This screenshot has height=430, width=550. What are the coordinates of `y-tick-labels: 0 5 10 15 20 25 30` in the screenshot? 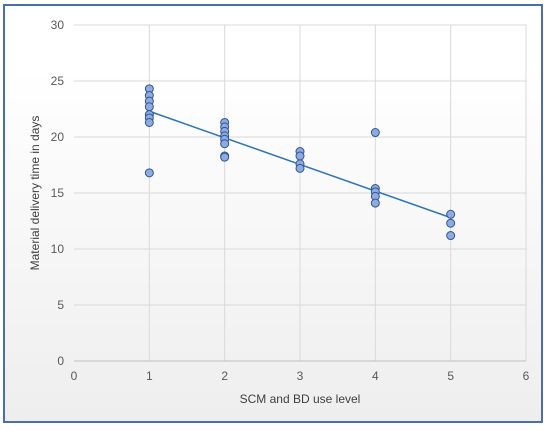 It's located at (58, 193).